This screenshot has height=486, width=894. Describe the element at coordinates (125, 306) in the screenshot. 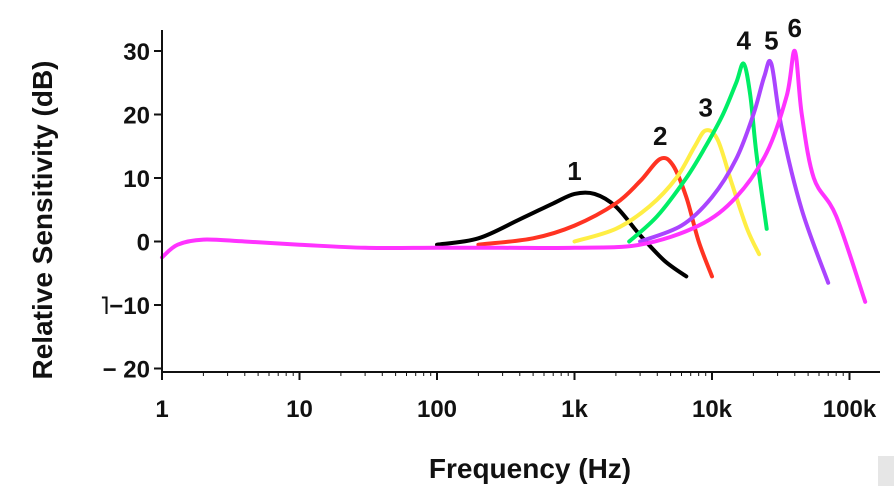

I see `y-tick-label: ˥−10` at that location.